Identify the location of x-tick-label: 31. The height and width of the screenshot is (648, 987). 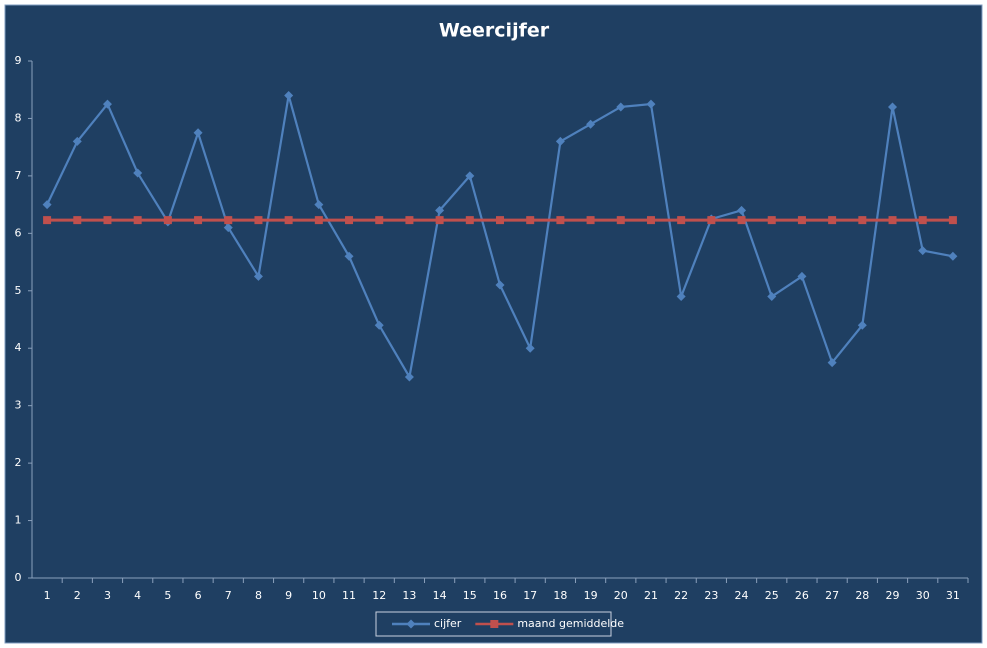
(953, 595).